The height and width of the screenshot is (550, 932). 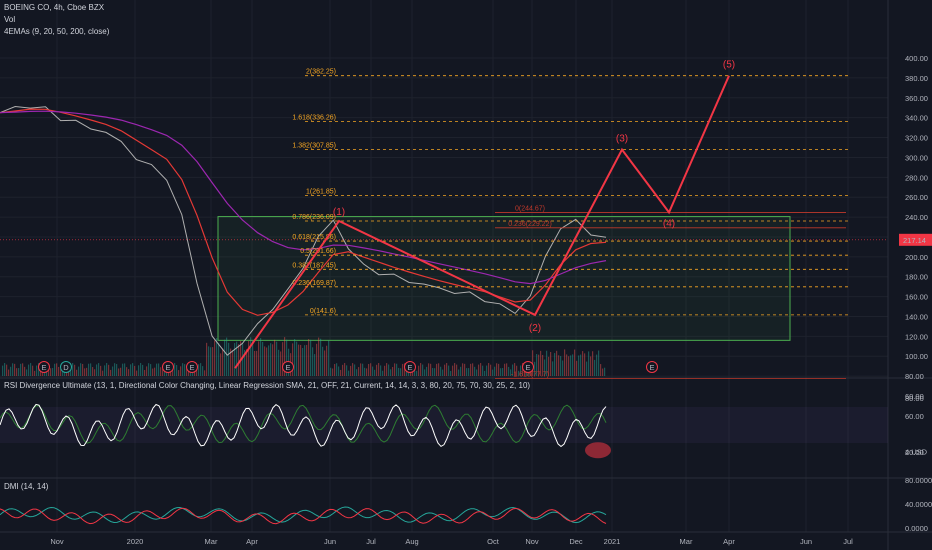 I want to click on dmi-axis-tick: 40.0000, so click(x=918, y=504).